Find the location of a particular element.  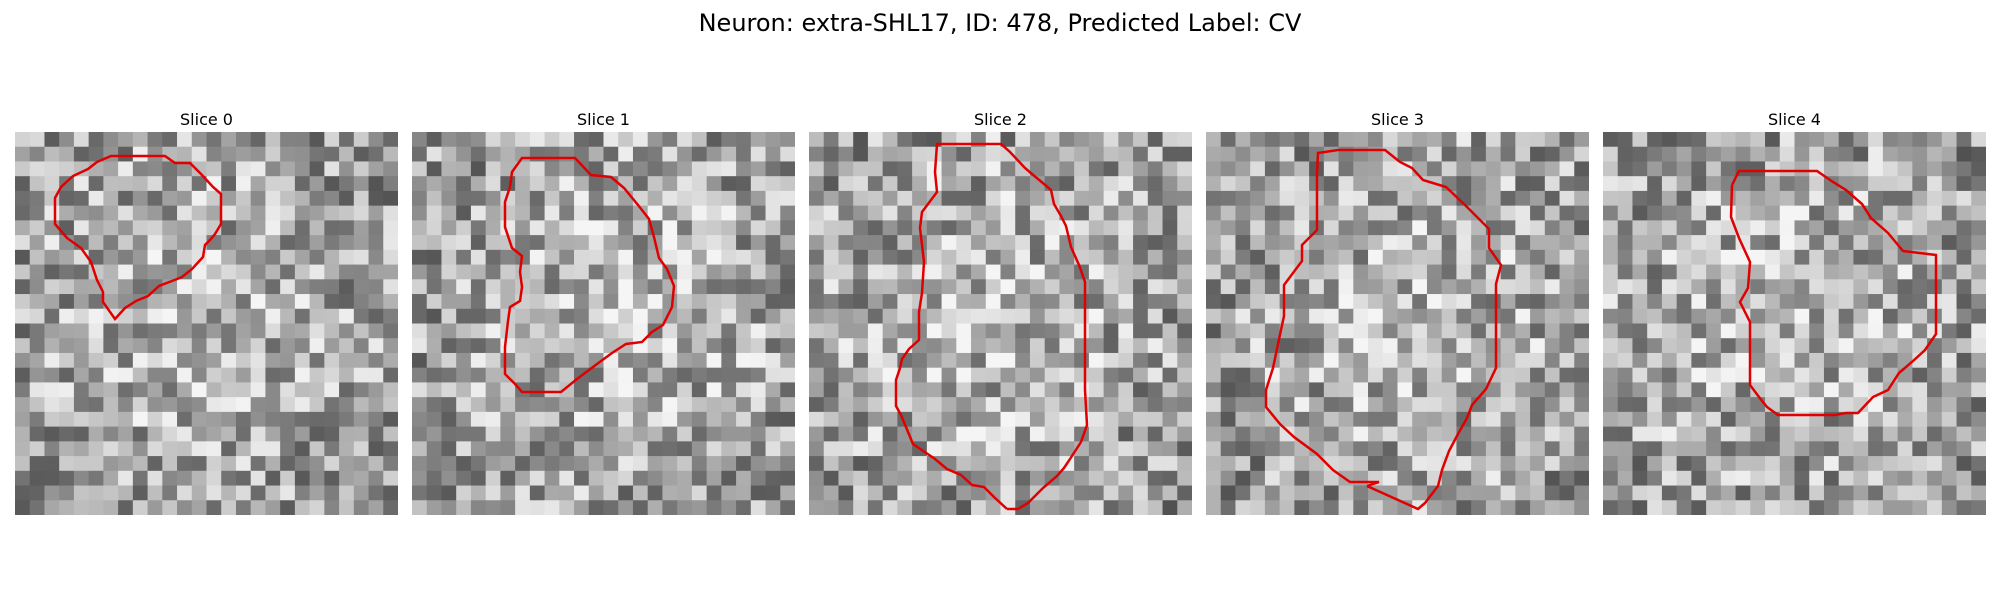

slice-title: Slice 0 is located at coordinates (206, 119).